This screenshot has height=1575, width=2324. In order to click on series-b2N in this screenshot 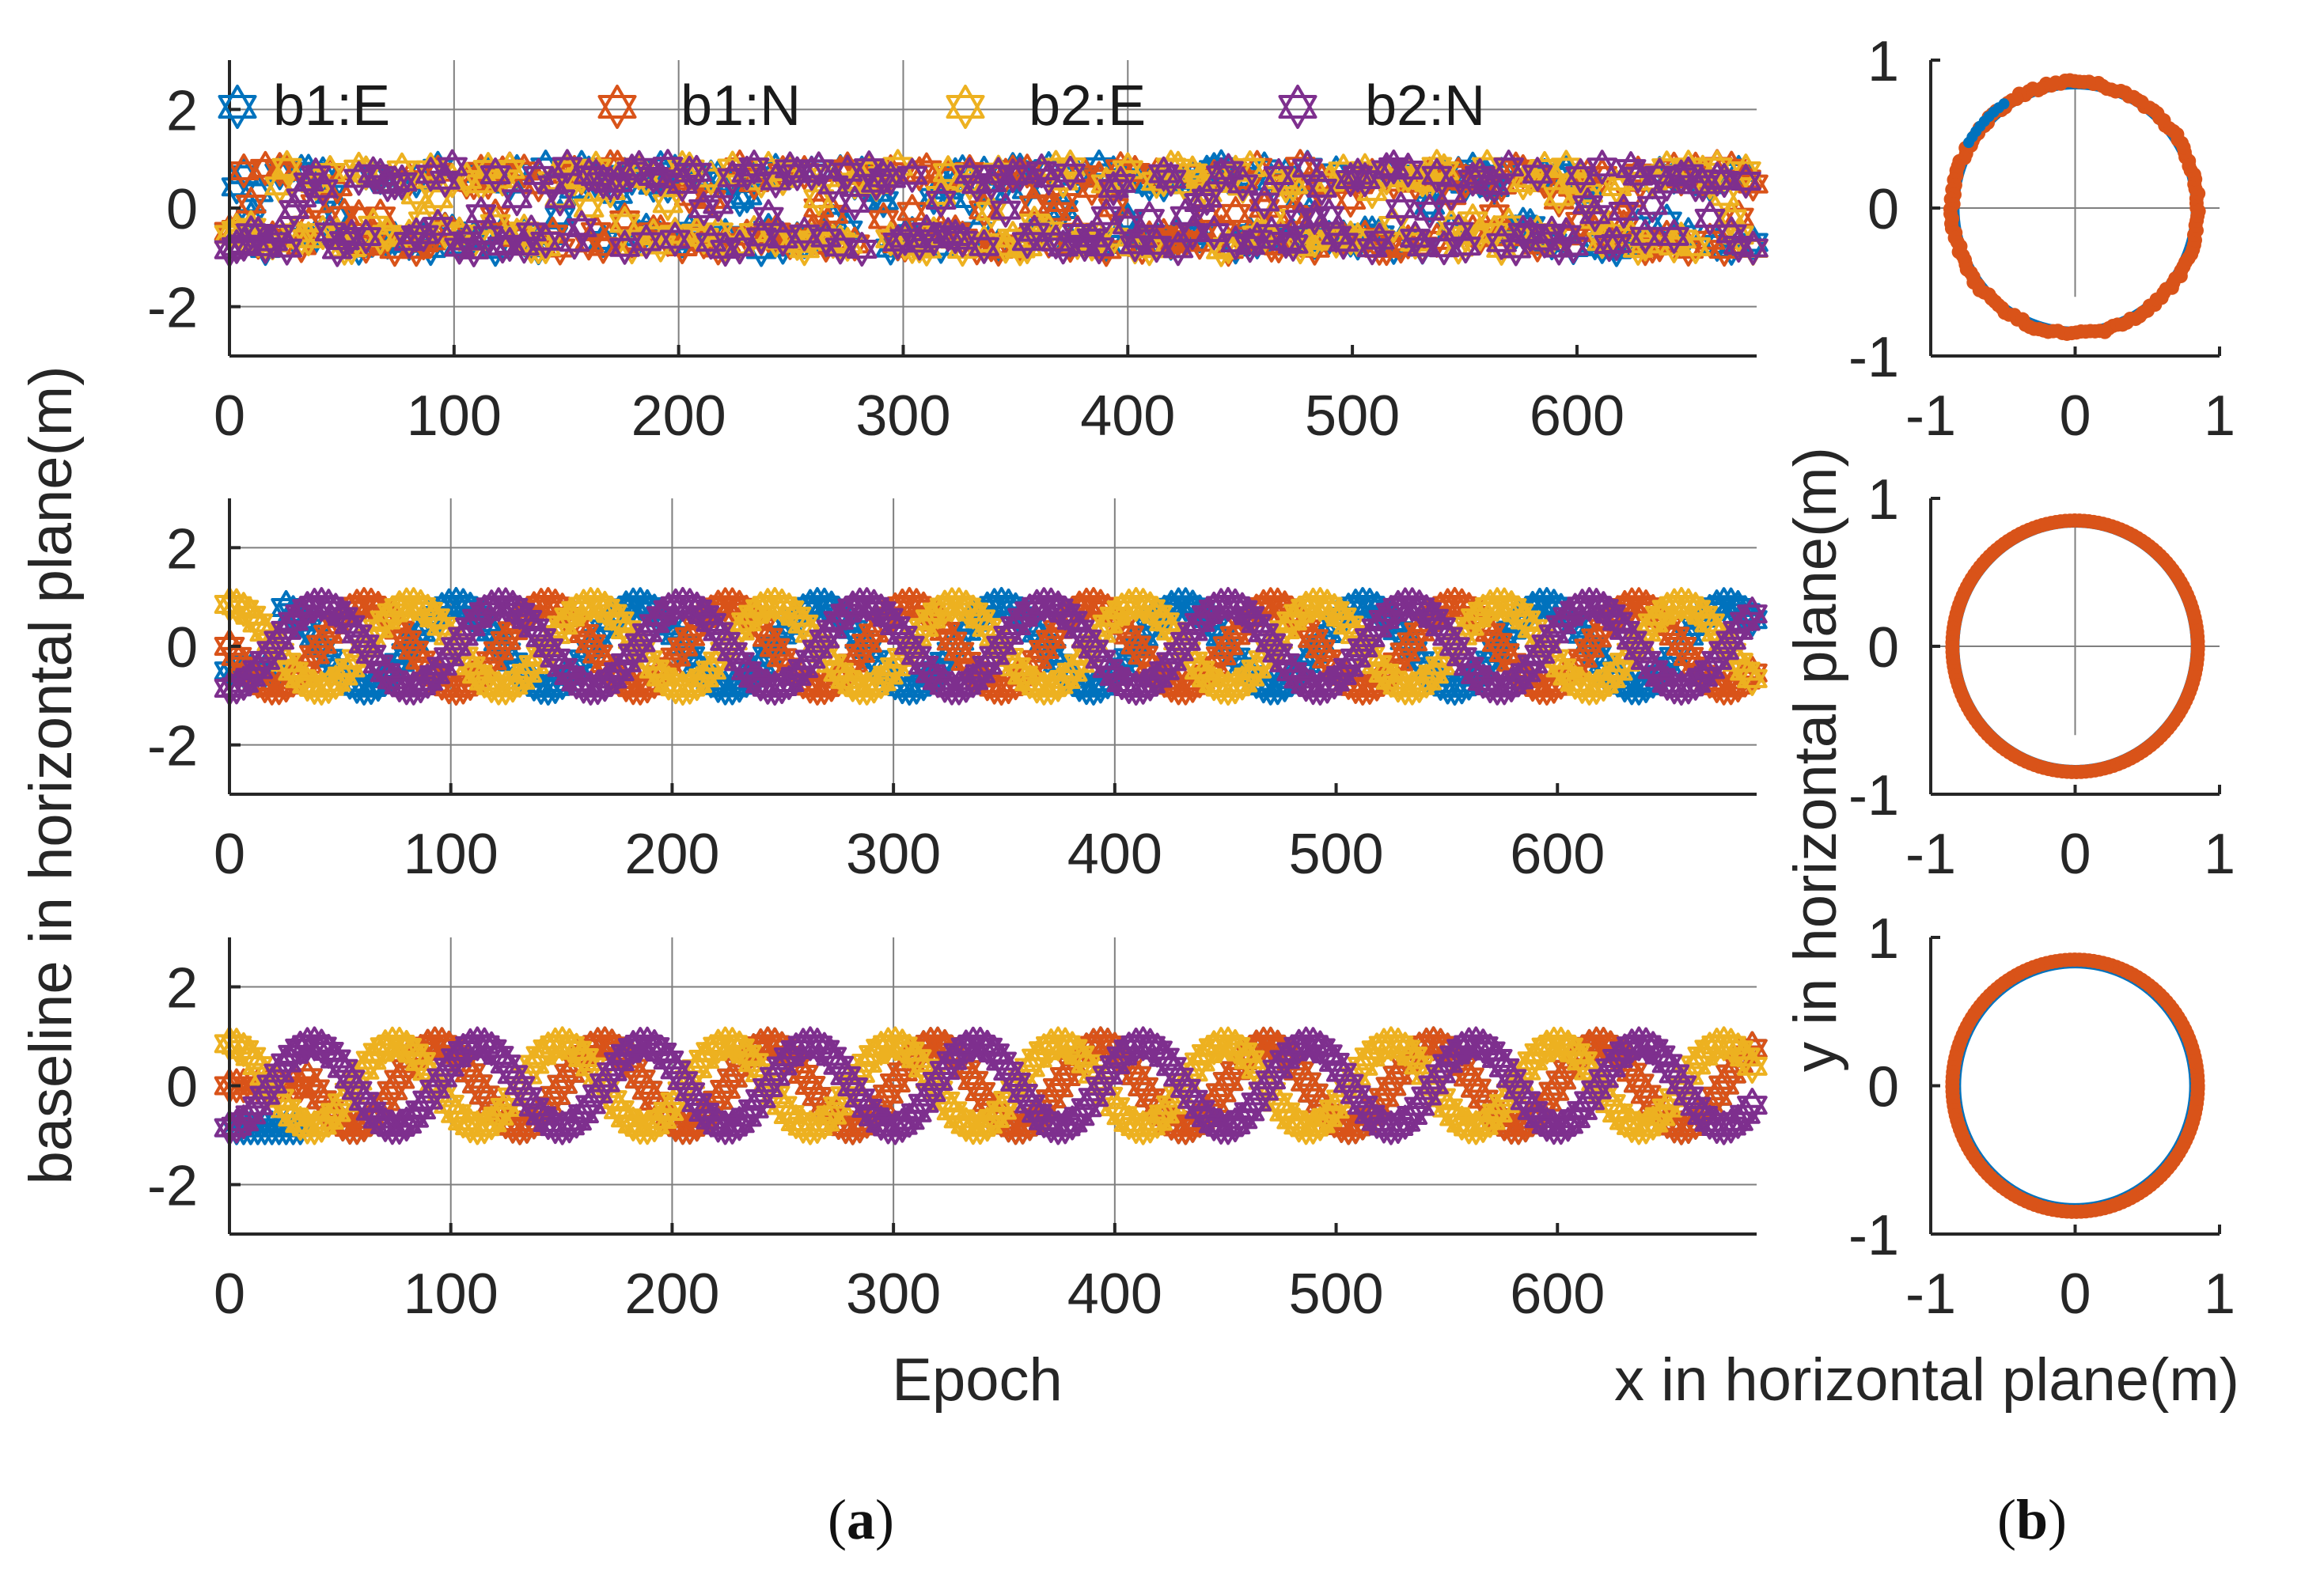, I will do `click(991, 208)`.